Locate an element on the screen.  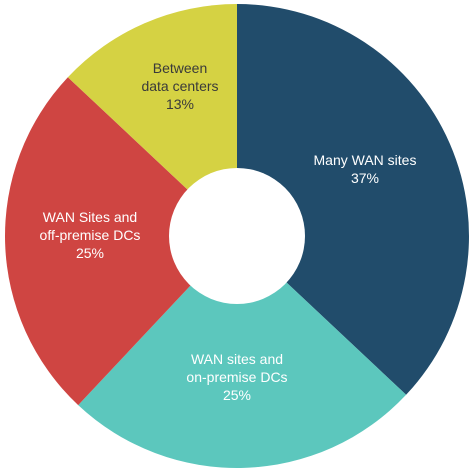
donut-hole is located at coordinates (237, 236).